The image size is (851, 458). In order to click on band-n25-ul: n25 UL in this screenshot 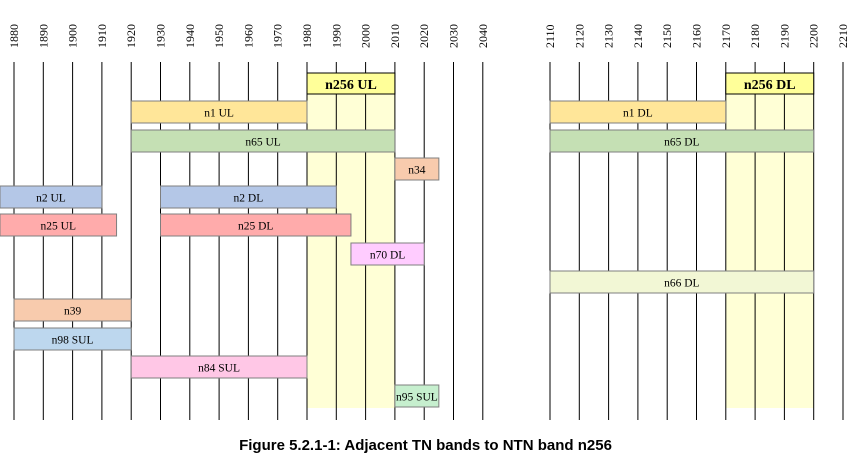, I will do `click(59, 225)`.